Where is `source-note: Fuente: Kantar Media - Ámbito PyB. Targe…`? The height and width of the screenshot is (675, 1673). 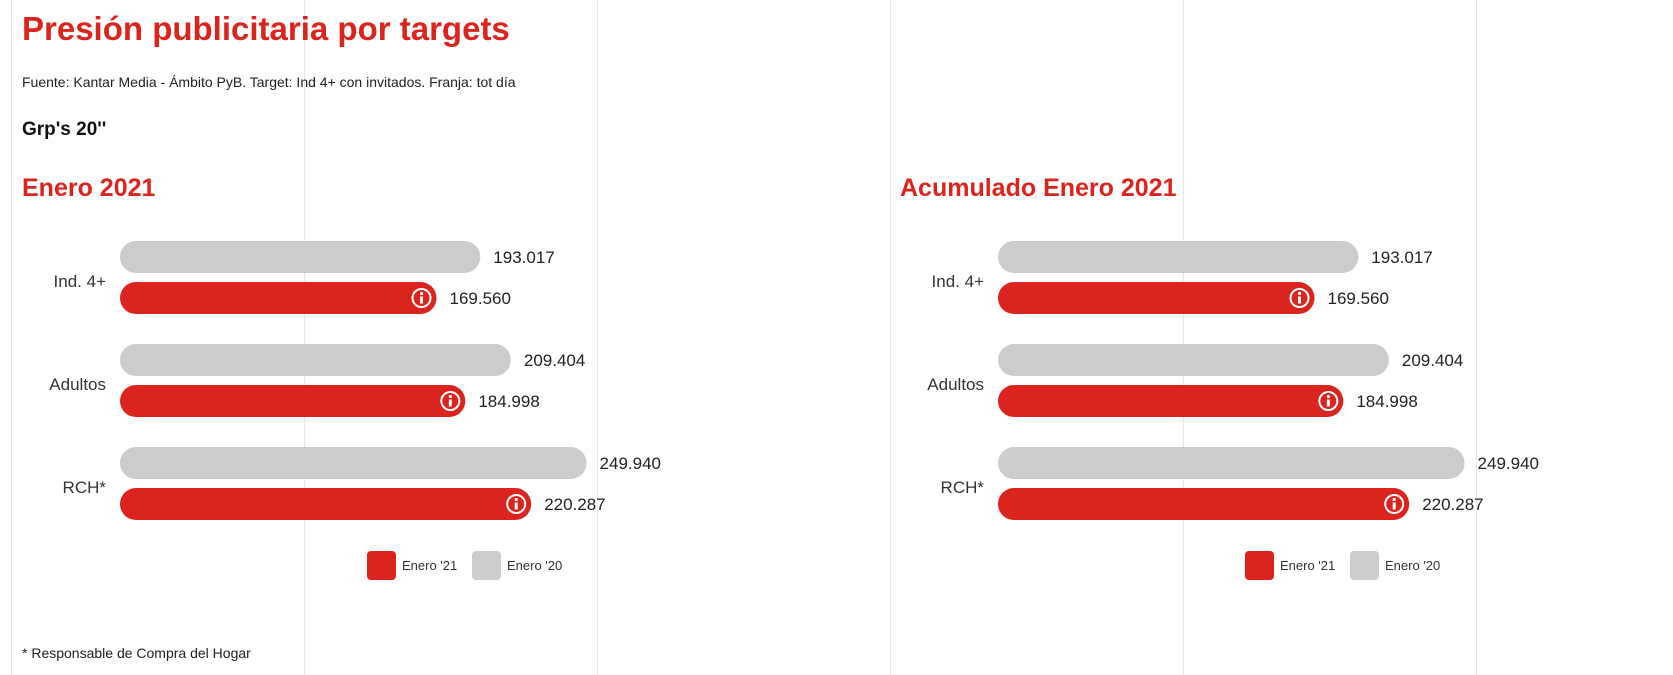
source-note: Fuente: Kantar Media - Ámbito PyB. Targe… is located at coordinates (269, 82).